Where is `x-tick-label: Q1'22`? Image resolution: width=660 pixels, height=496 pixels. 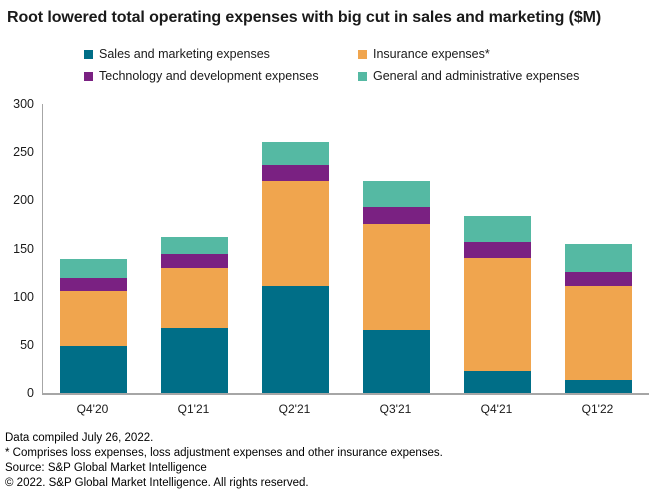
x-tick-label: Q1'22 is located at coordinates (597, 409).